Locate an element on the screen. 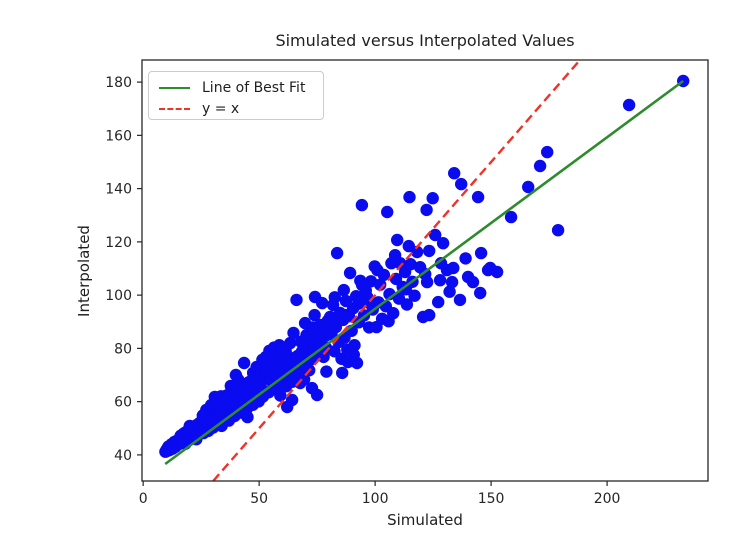 The image size is (750, 549). x-tick-label: 100 is located at coordinates (375, 499).